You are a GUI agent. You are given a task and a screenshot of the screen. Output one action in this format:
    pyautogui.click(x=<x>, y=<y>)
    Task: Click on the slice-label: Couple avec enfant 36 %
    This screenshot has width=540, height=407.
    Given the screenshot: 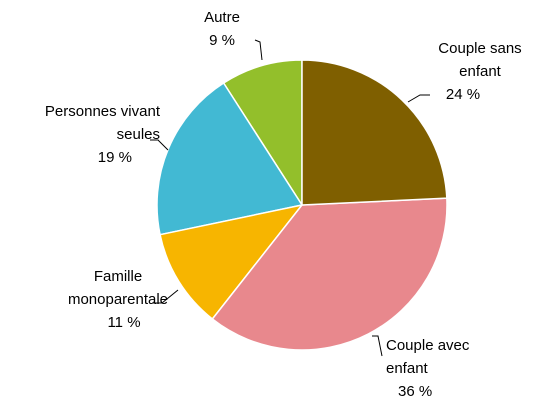 What is the action you would take?
    pyautogui.click(x=441, y=368)
    